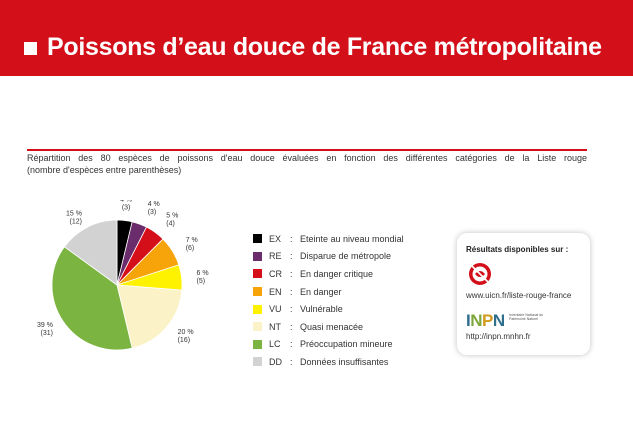 The image size is (633, 448). I want to click on pie-percent-label-dd: 15 %, so click(74, 213).